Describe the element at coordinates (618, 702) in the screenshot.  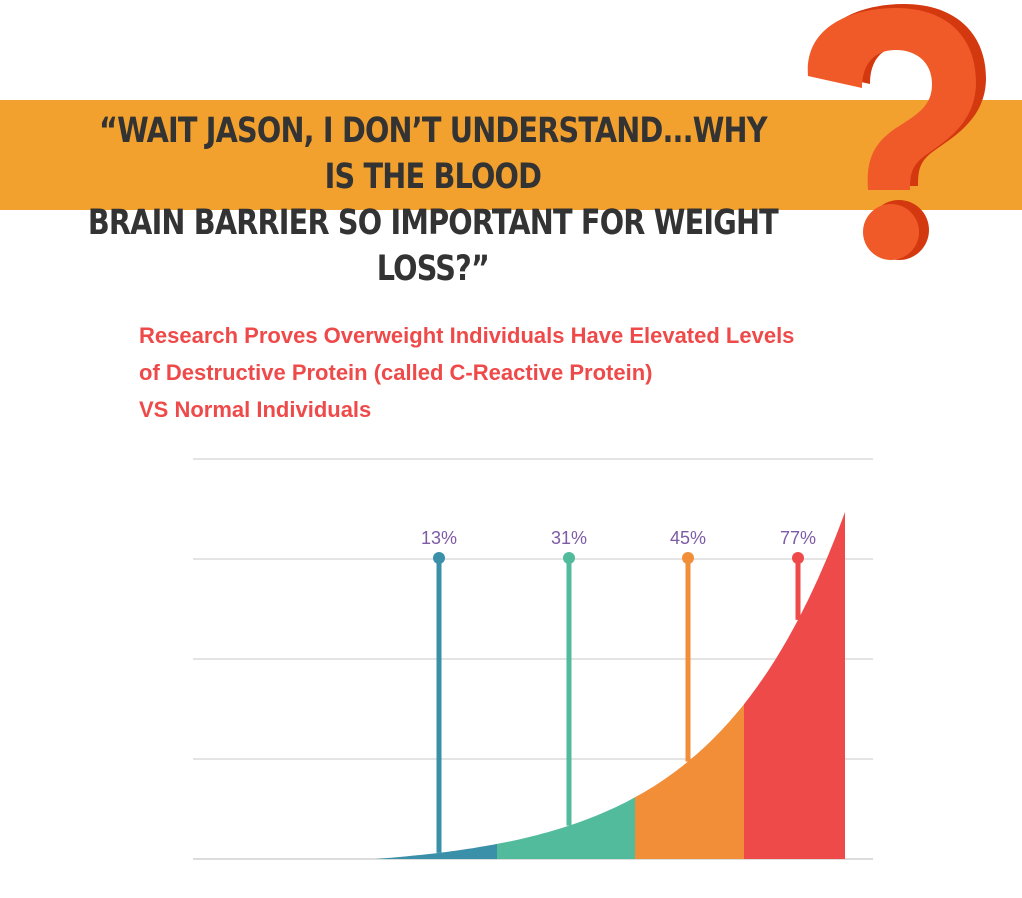
I see `value-stems` at that location.